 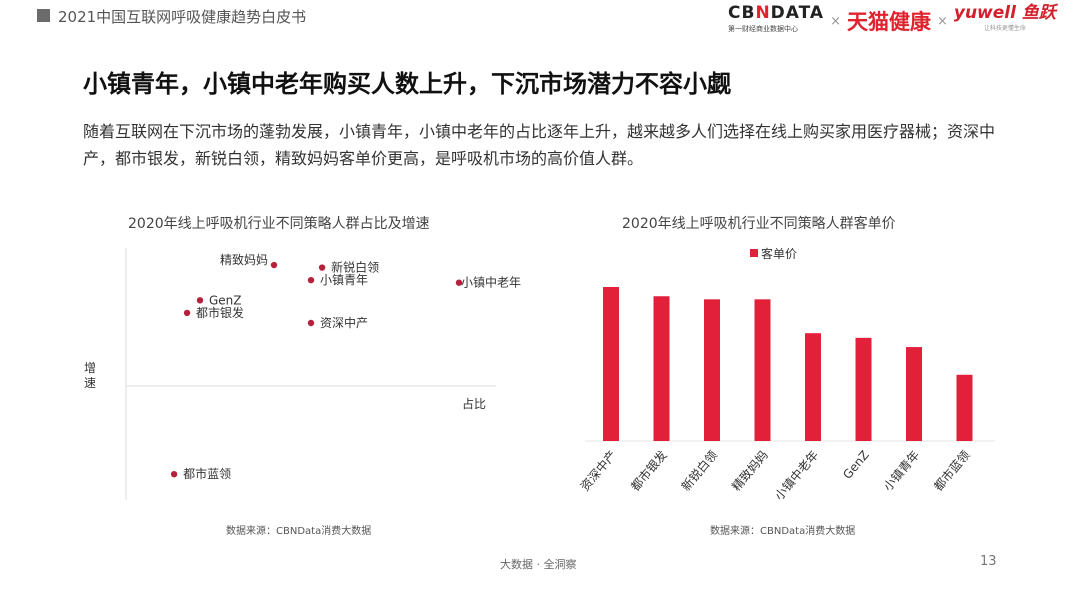 What do you see at coordinates (759, 224) in the screenshot?
I see `bar-title: 2020年线上呼吸机行业不同策略人群客单价` at bounding box center [759, 224].